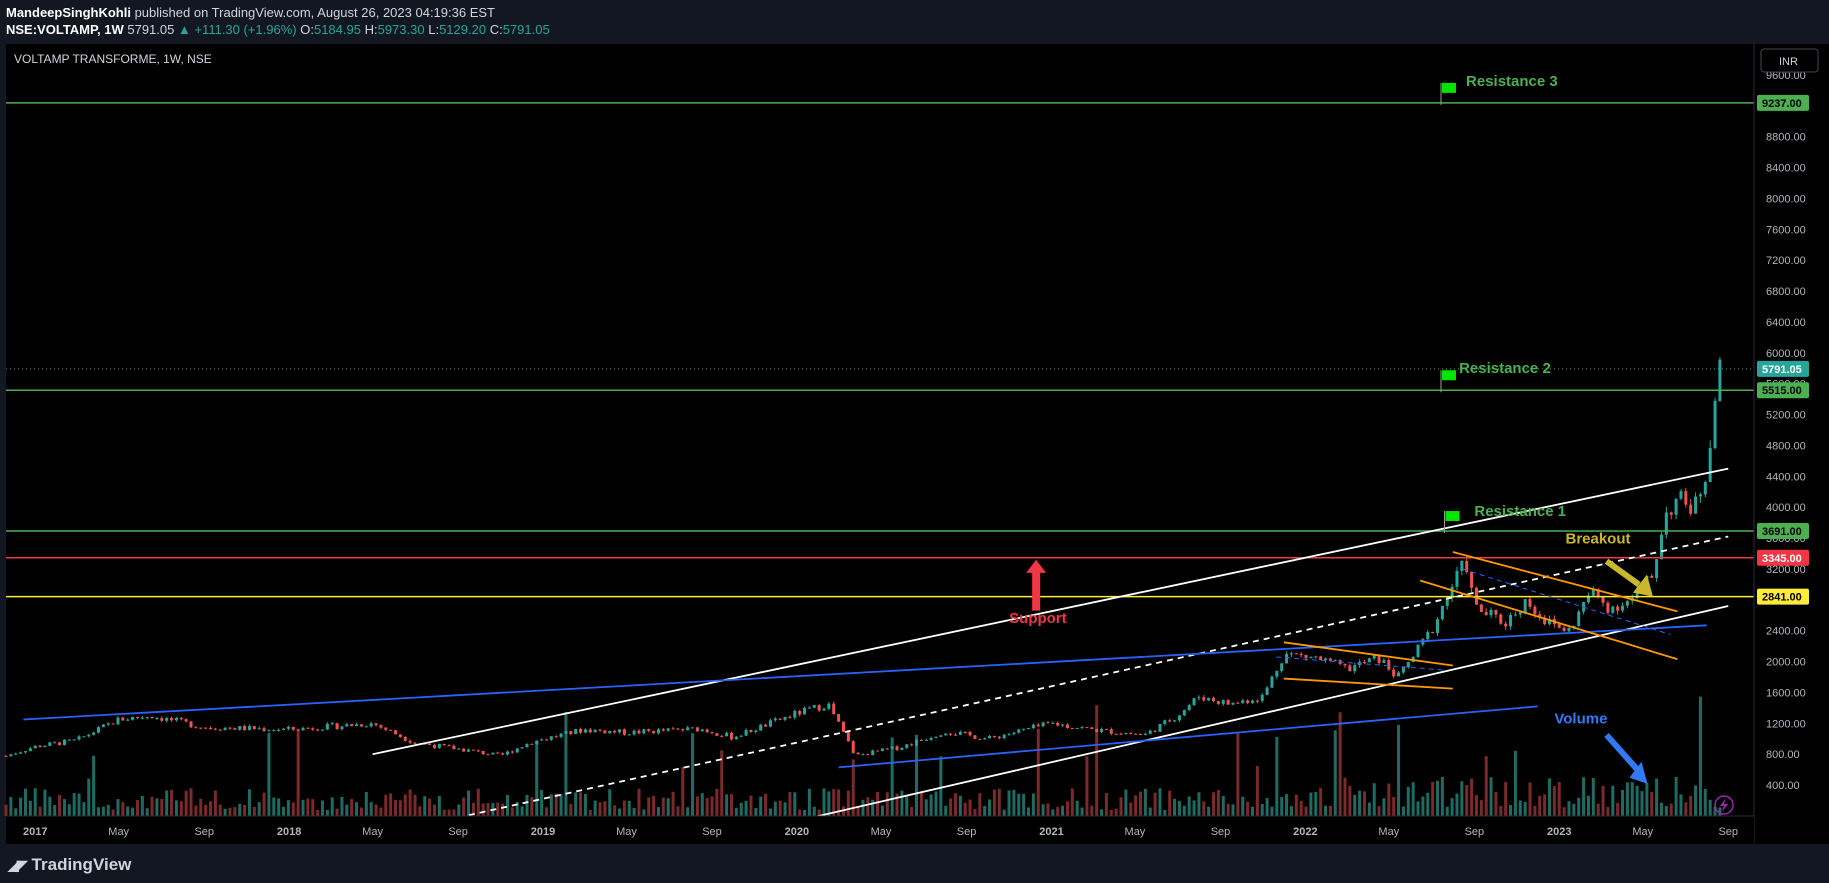  Describe the element at coordinates (1448, 375) in the screenshot. I see `resistance-2-flag-icon` at that location.